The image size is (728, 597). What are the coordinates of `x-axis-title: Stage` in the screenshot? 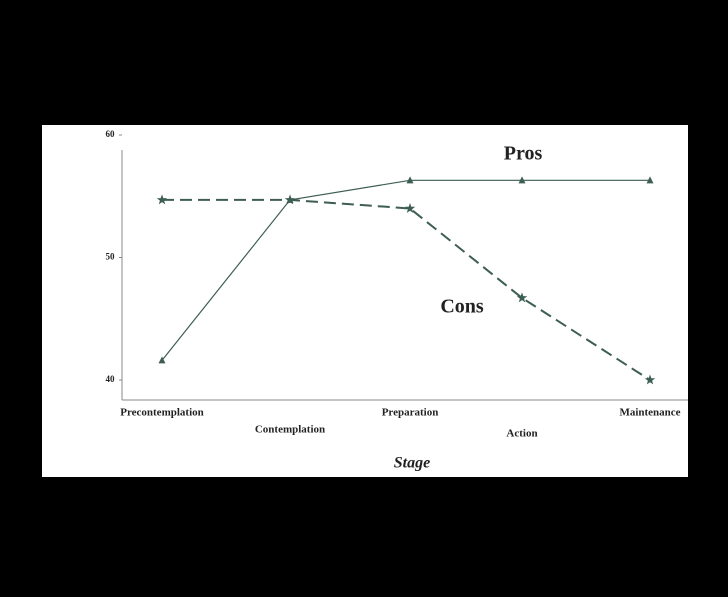 It's located at (412, 463).